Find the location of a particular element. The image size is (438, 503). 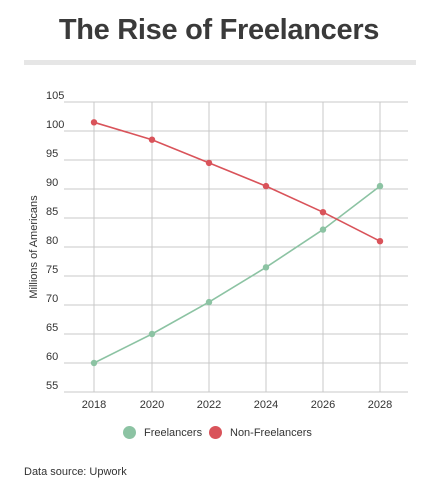

x-tick-label: 2026 is located at coordinates (323, 405).